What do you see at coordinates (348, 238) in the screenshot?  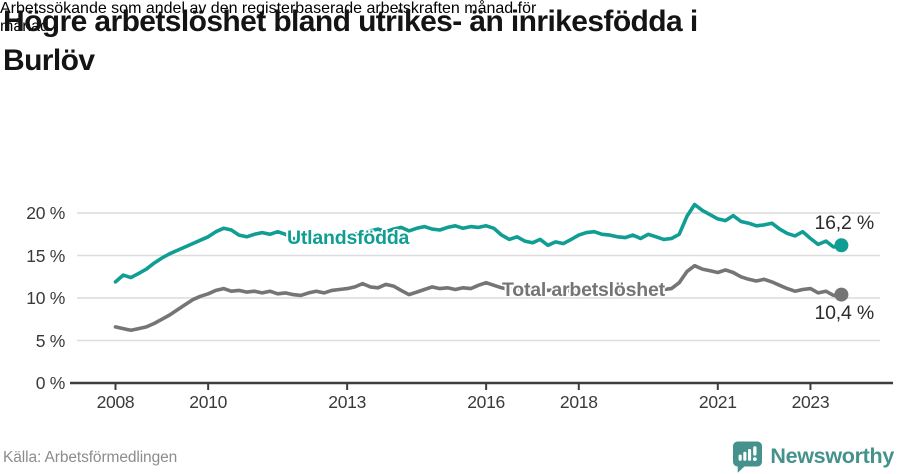 I see `series-label-utlandsfodda: Utlandsfödda` at bounding box center [348, 238].